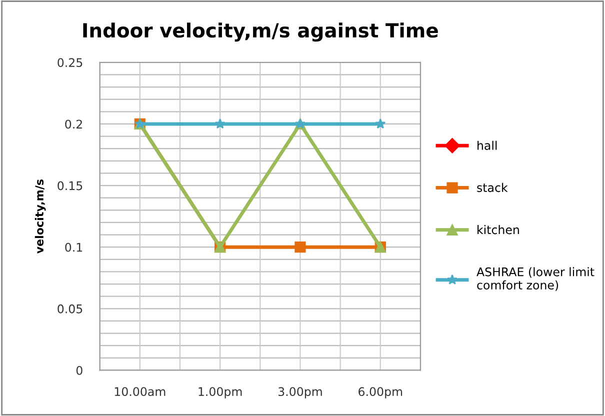  I want to click on x-tick-label: 1.00pm, so click(220, 392).